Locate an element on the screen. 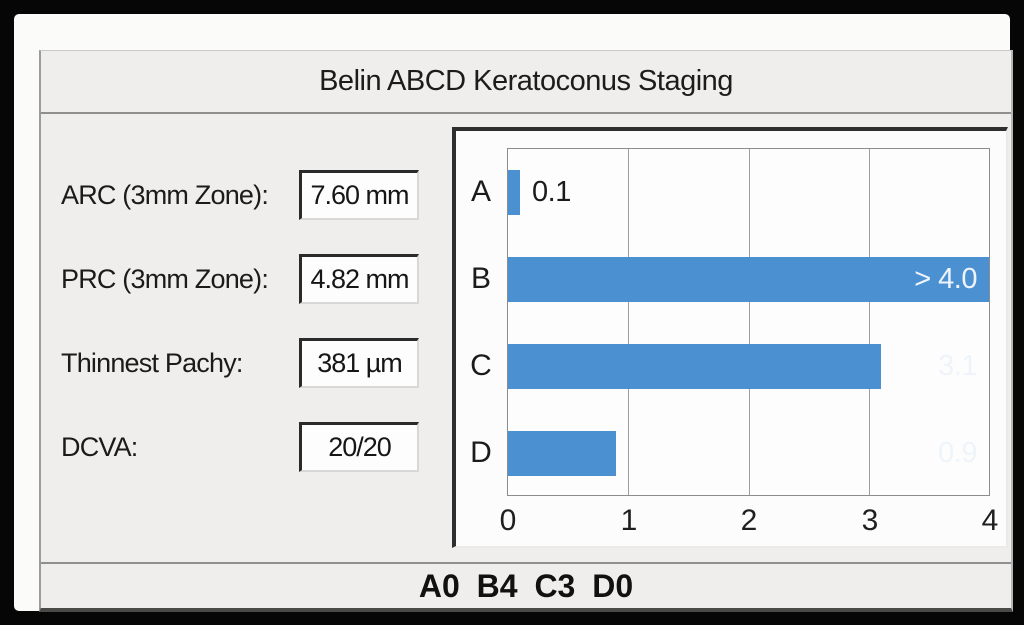 This screenshot has width=1024, height=625. footer-separator is located at coordinates (526, 563).